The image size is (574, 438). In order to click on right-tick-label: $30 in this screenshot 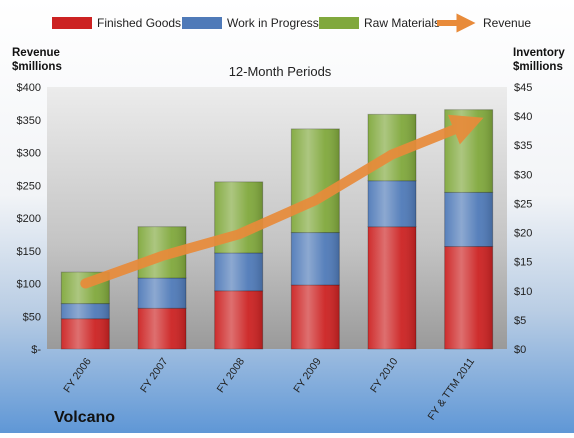, I will do `click(523, 175)`.